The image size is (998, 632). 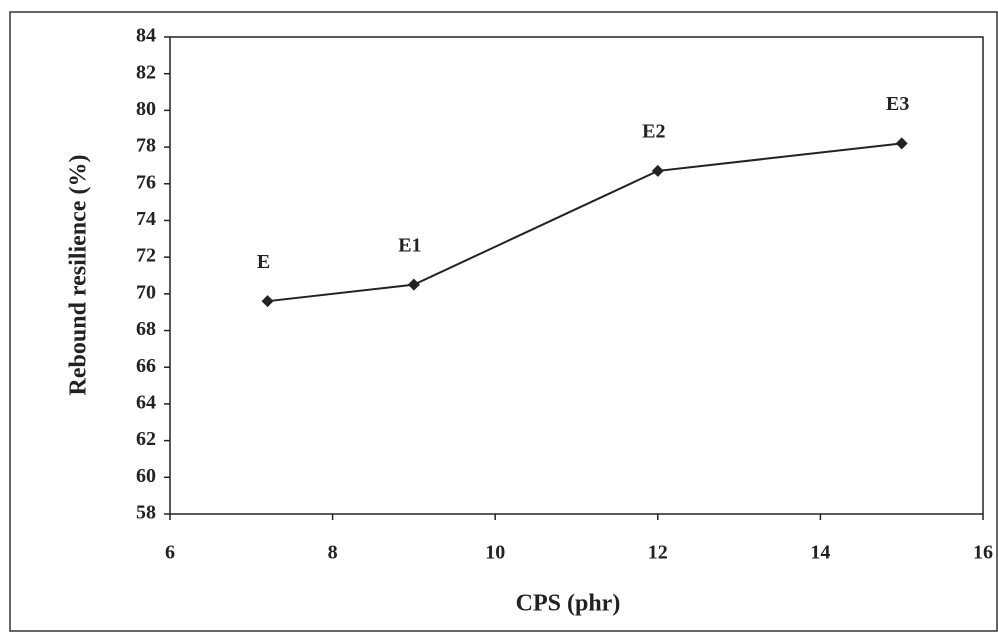 What do you see at coordinates (820, 553) in the screenshot?
I see `x-tick-label: 14` at bounding box center [820, 553].